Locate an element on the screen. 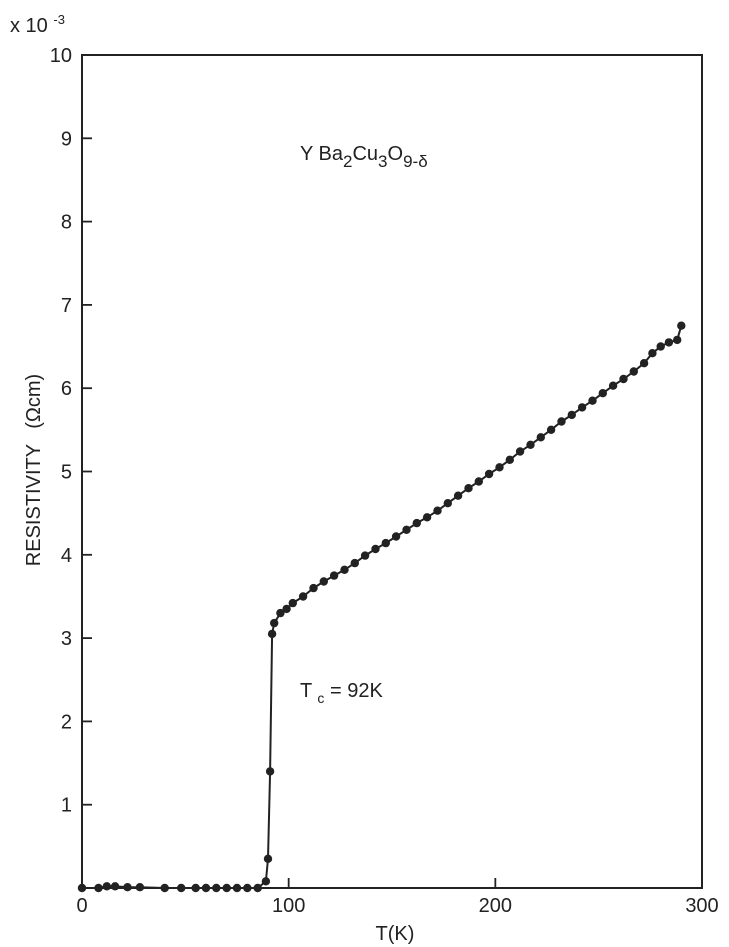 This screenshot has height=947, width=729. y-axis-label: RESISTIVITY (Ωcm) is located at coordinates (34, 470).